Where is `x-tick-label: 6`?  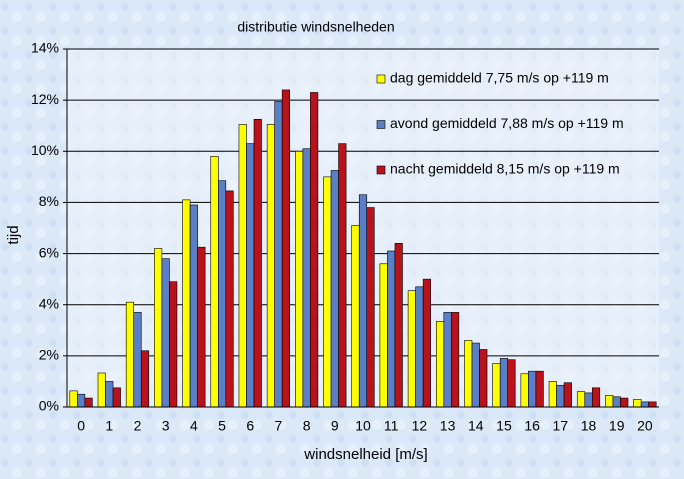 x-tick-label: 6 is located at coordinates (250, 426).